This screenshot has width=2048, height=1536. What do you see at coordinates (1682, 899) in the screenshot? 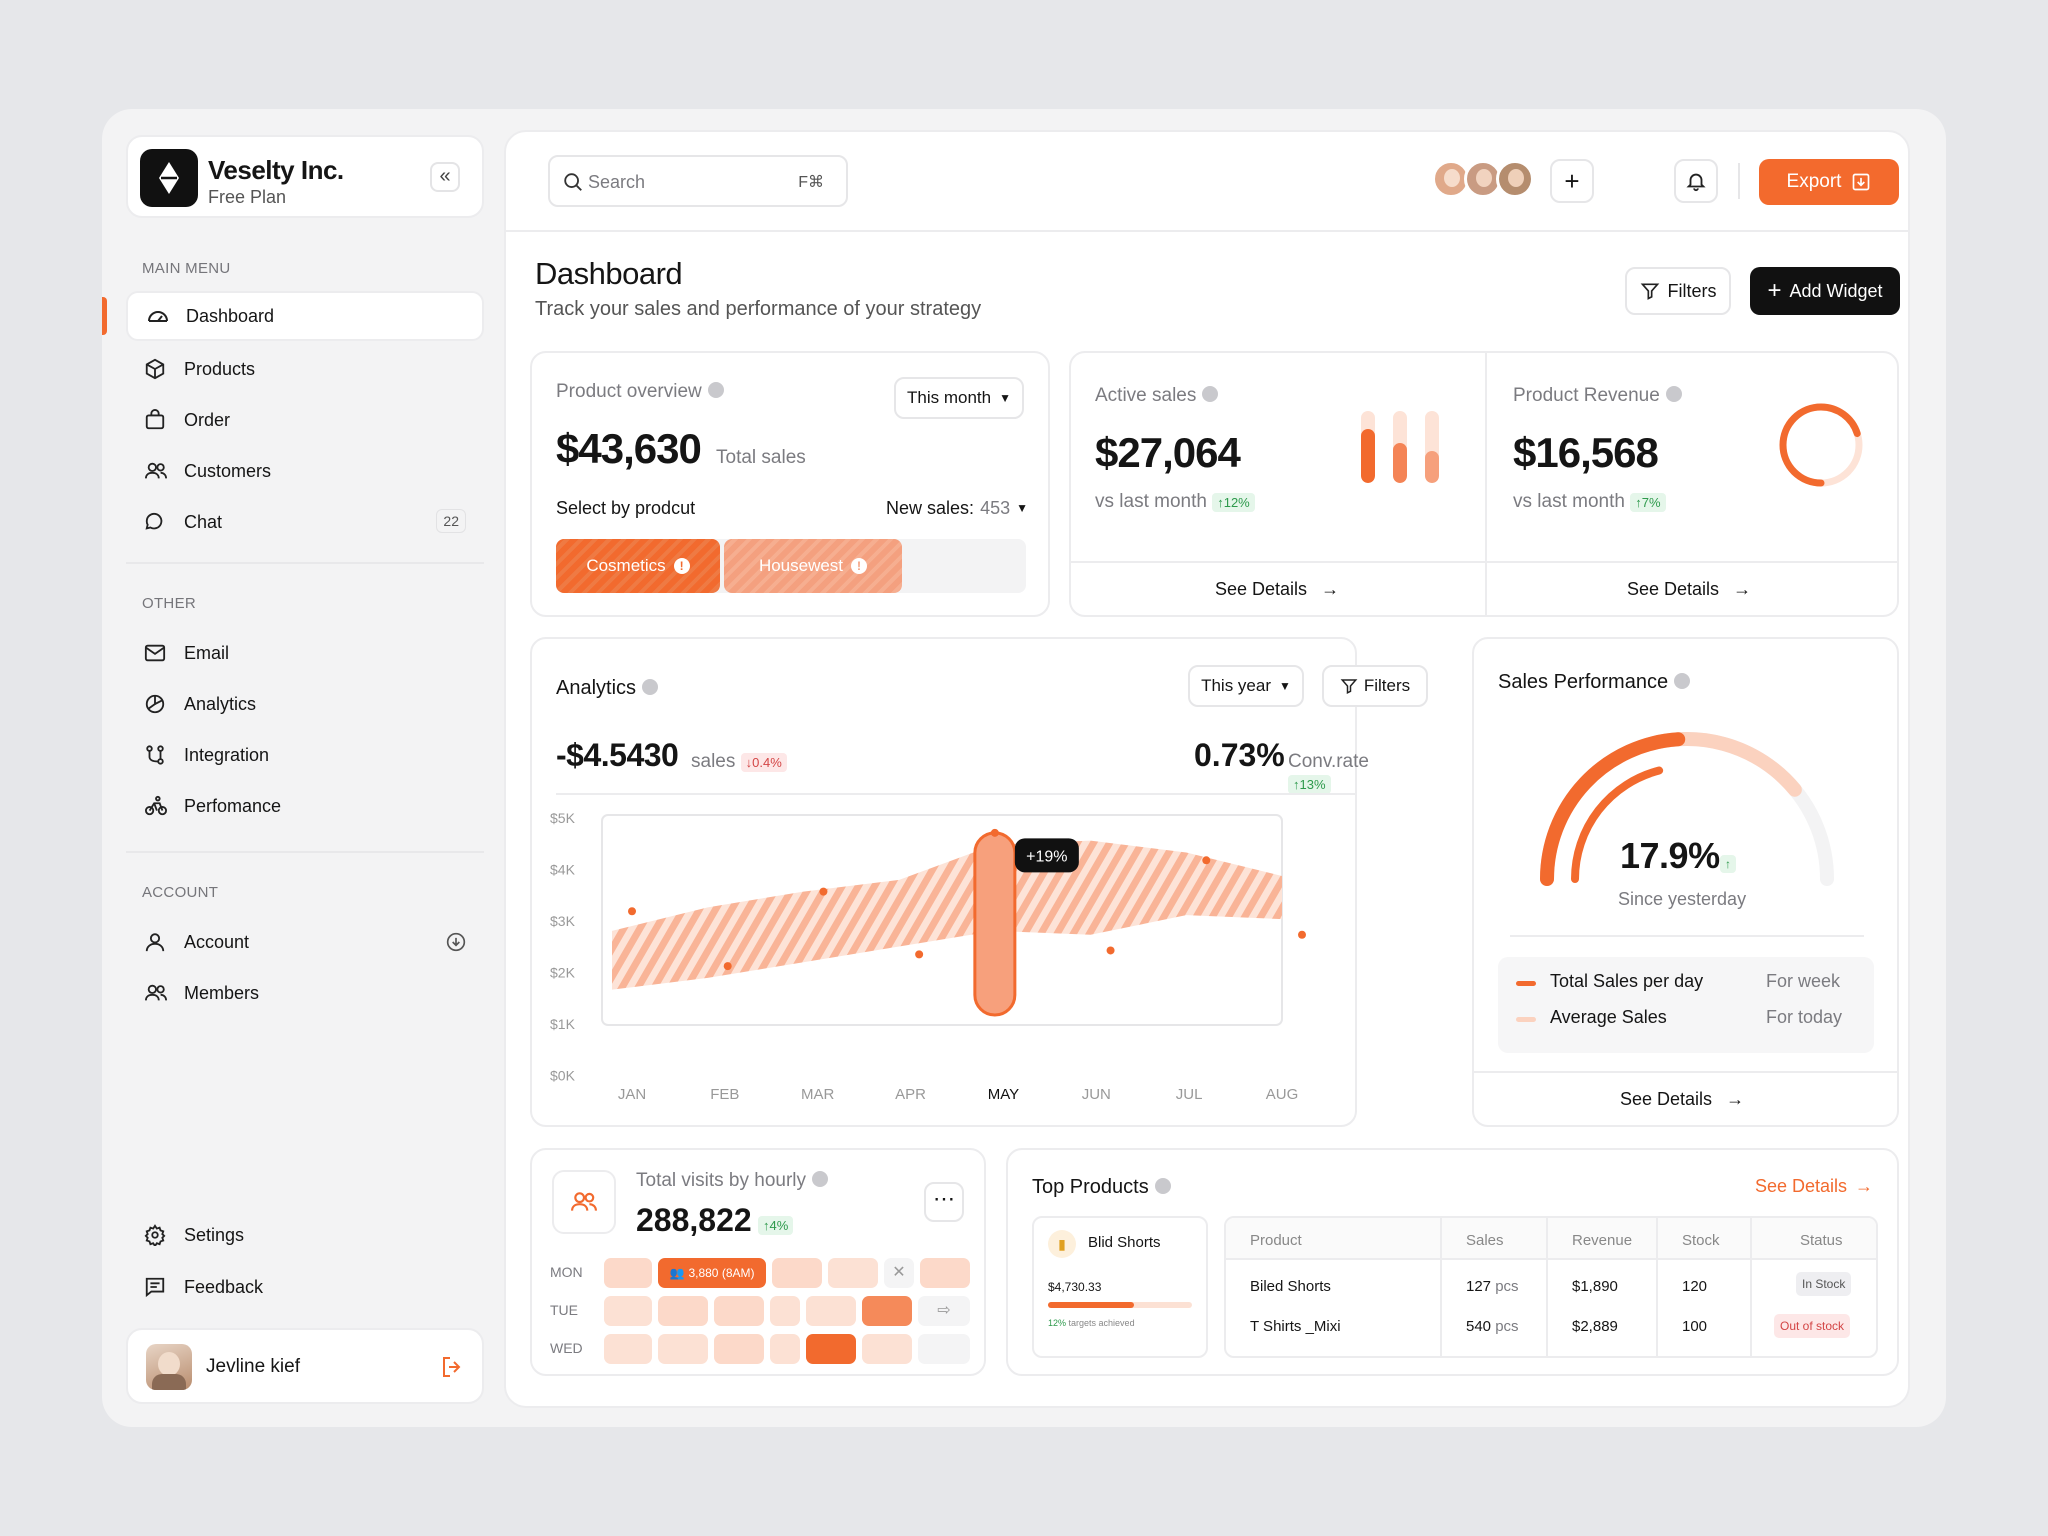
I see `gauge-caption: Since yesterday` at bounding box center [1682, 899].